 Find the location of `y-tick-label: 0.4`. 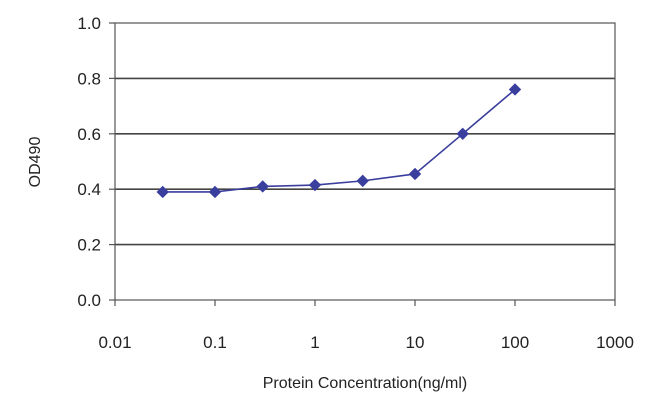

y-tick-label: 0.4 is located at coordinates (89, 189).